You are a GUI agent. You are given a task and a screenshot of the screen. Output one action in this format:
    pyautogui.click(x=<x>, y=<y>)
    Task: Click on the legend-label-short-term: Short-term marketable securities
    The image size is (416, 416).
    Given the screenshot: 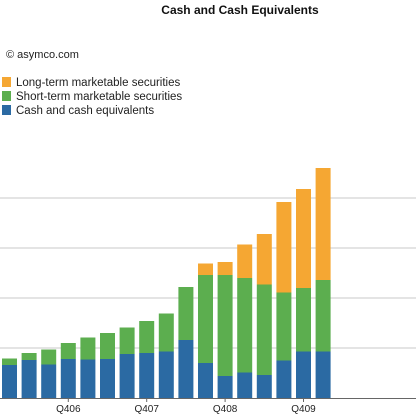 What is the action you would take?
    pyautogui.click(x=99, y=97)
    